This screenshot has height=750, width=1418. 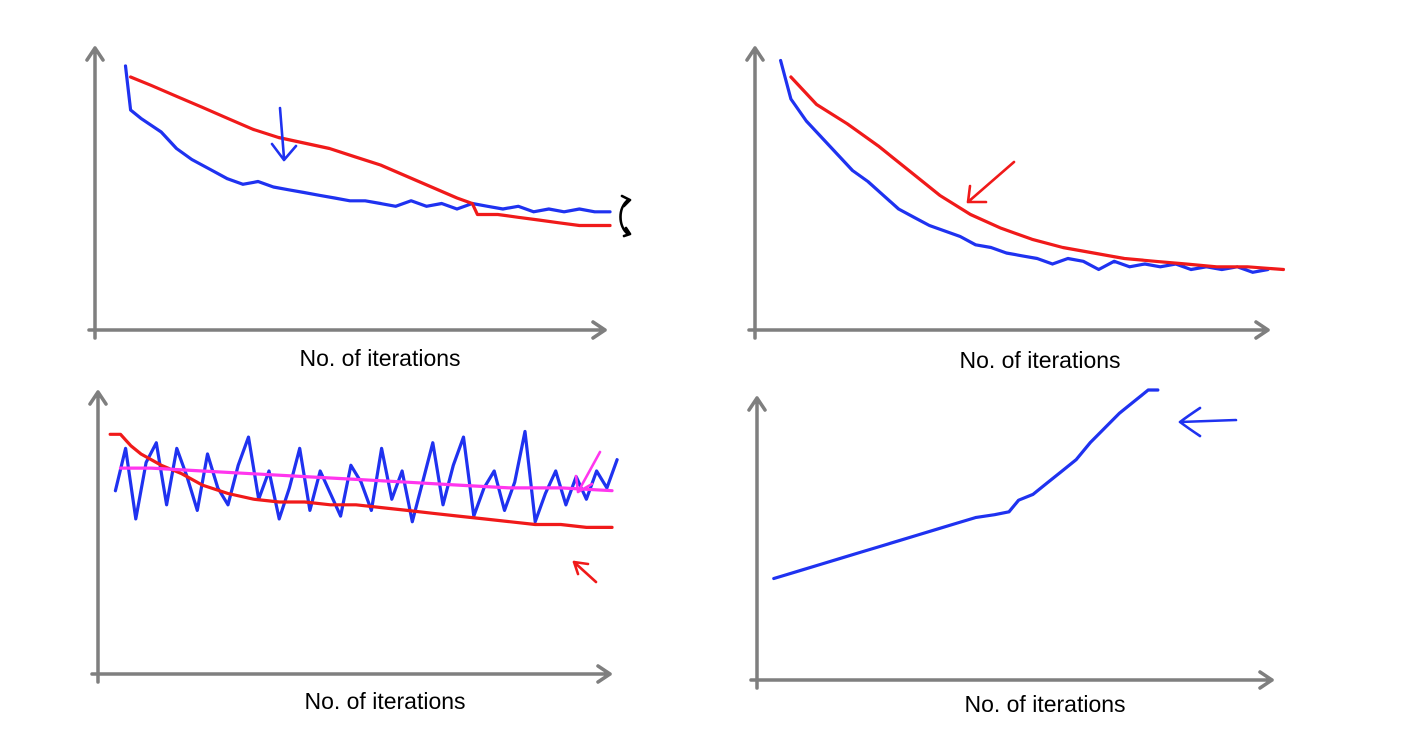 What do you see at coordinates (367, 139) in the screenshot?
I see `series-line-blue-top-left` at bounding box center [367, 139].